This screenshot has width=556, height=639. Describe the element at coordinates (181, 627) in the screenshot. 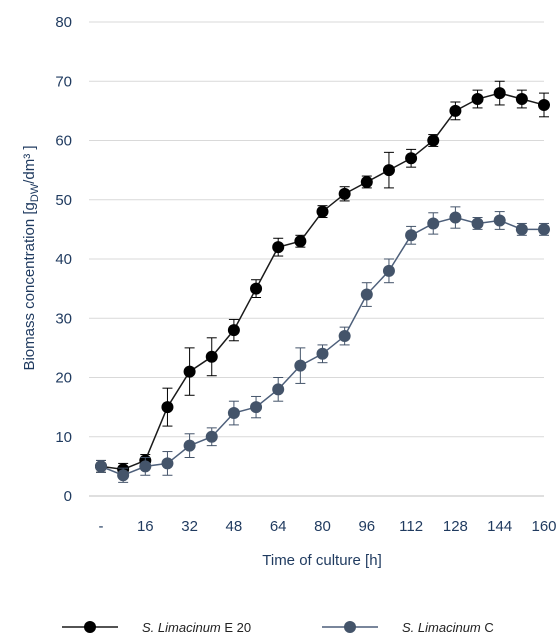

I see `legend-label-e20-italic: S. Limacinum` at that location.